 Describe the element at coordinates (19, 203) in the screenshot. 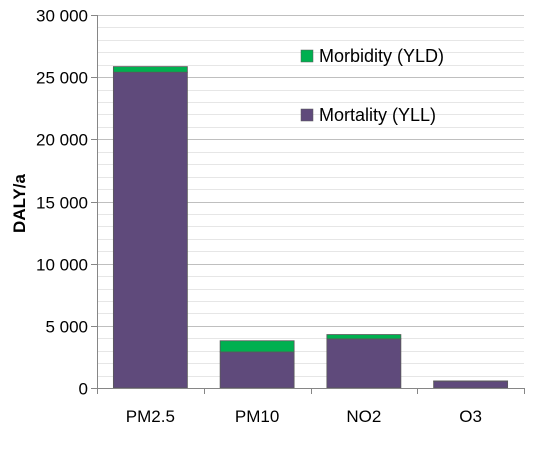

I see `y-axis-title: DALY/a` at that location.